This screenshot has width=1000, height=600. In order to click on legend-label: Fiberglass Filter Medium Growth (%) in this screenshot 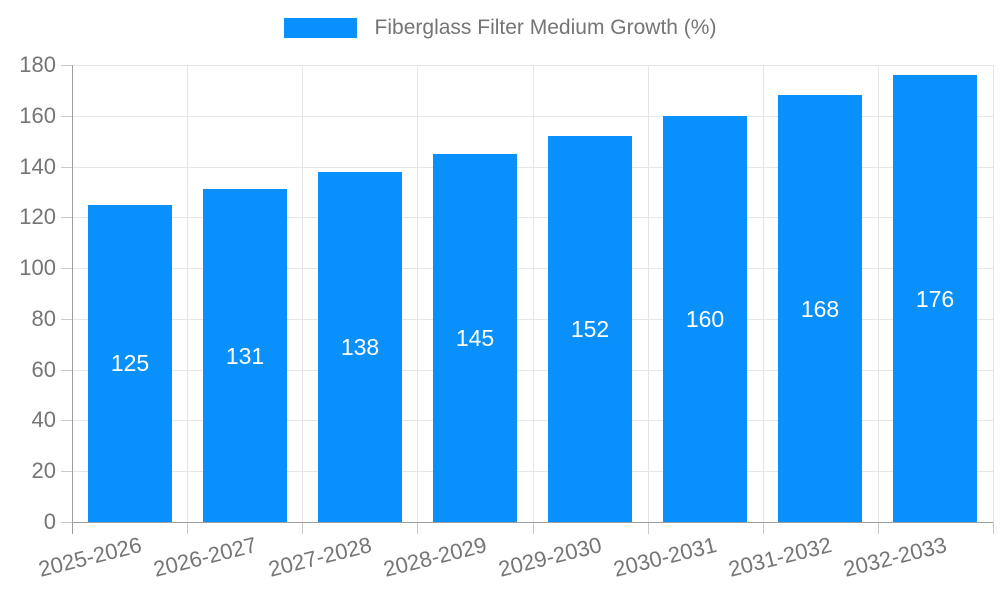, I will do `click(545, 27)`.